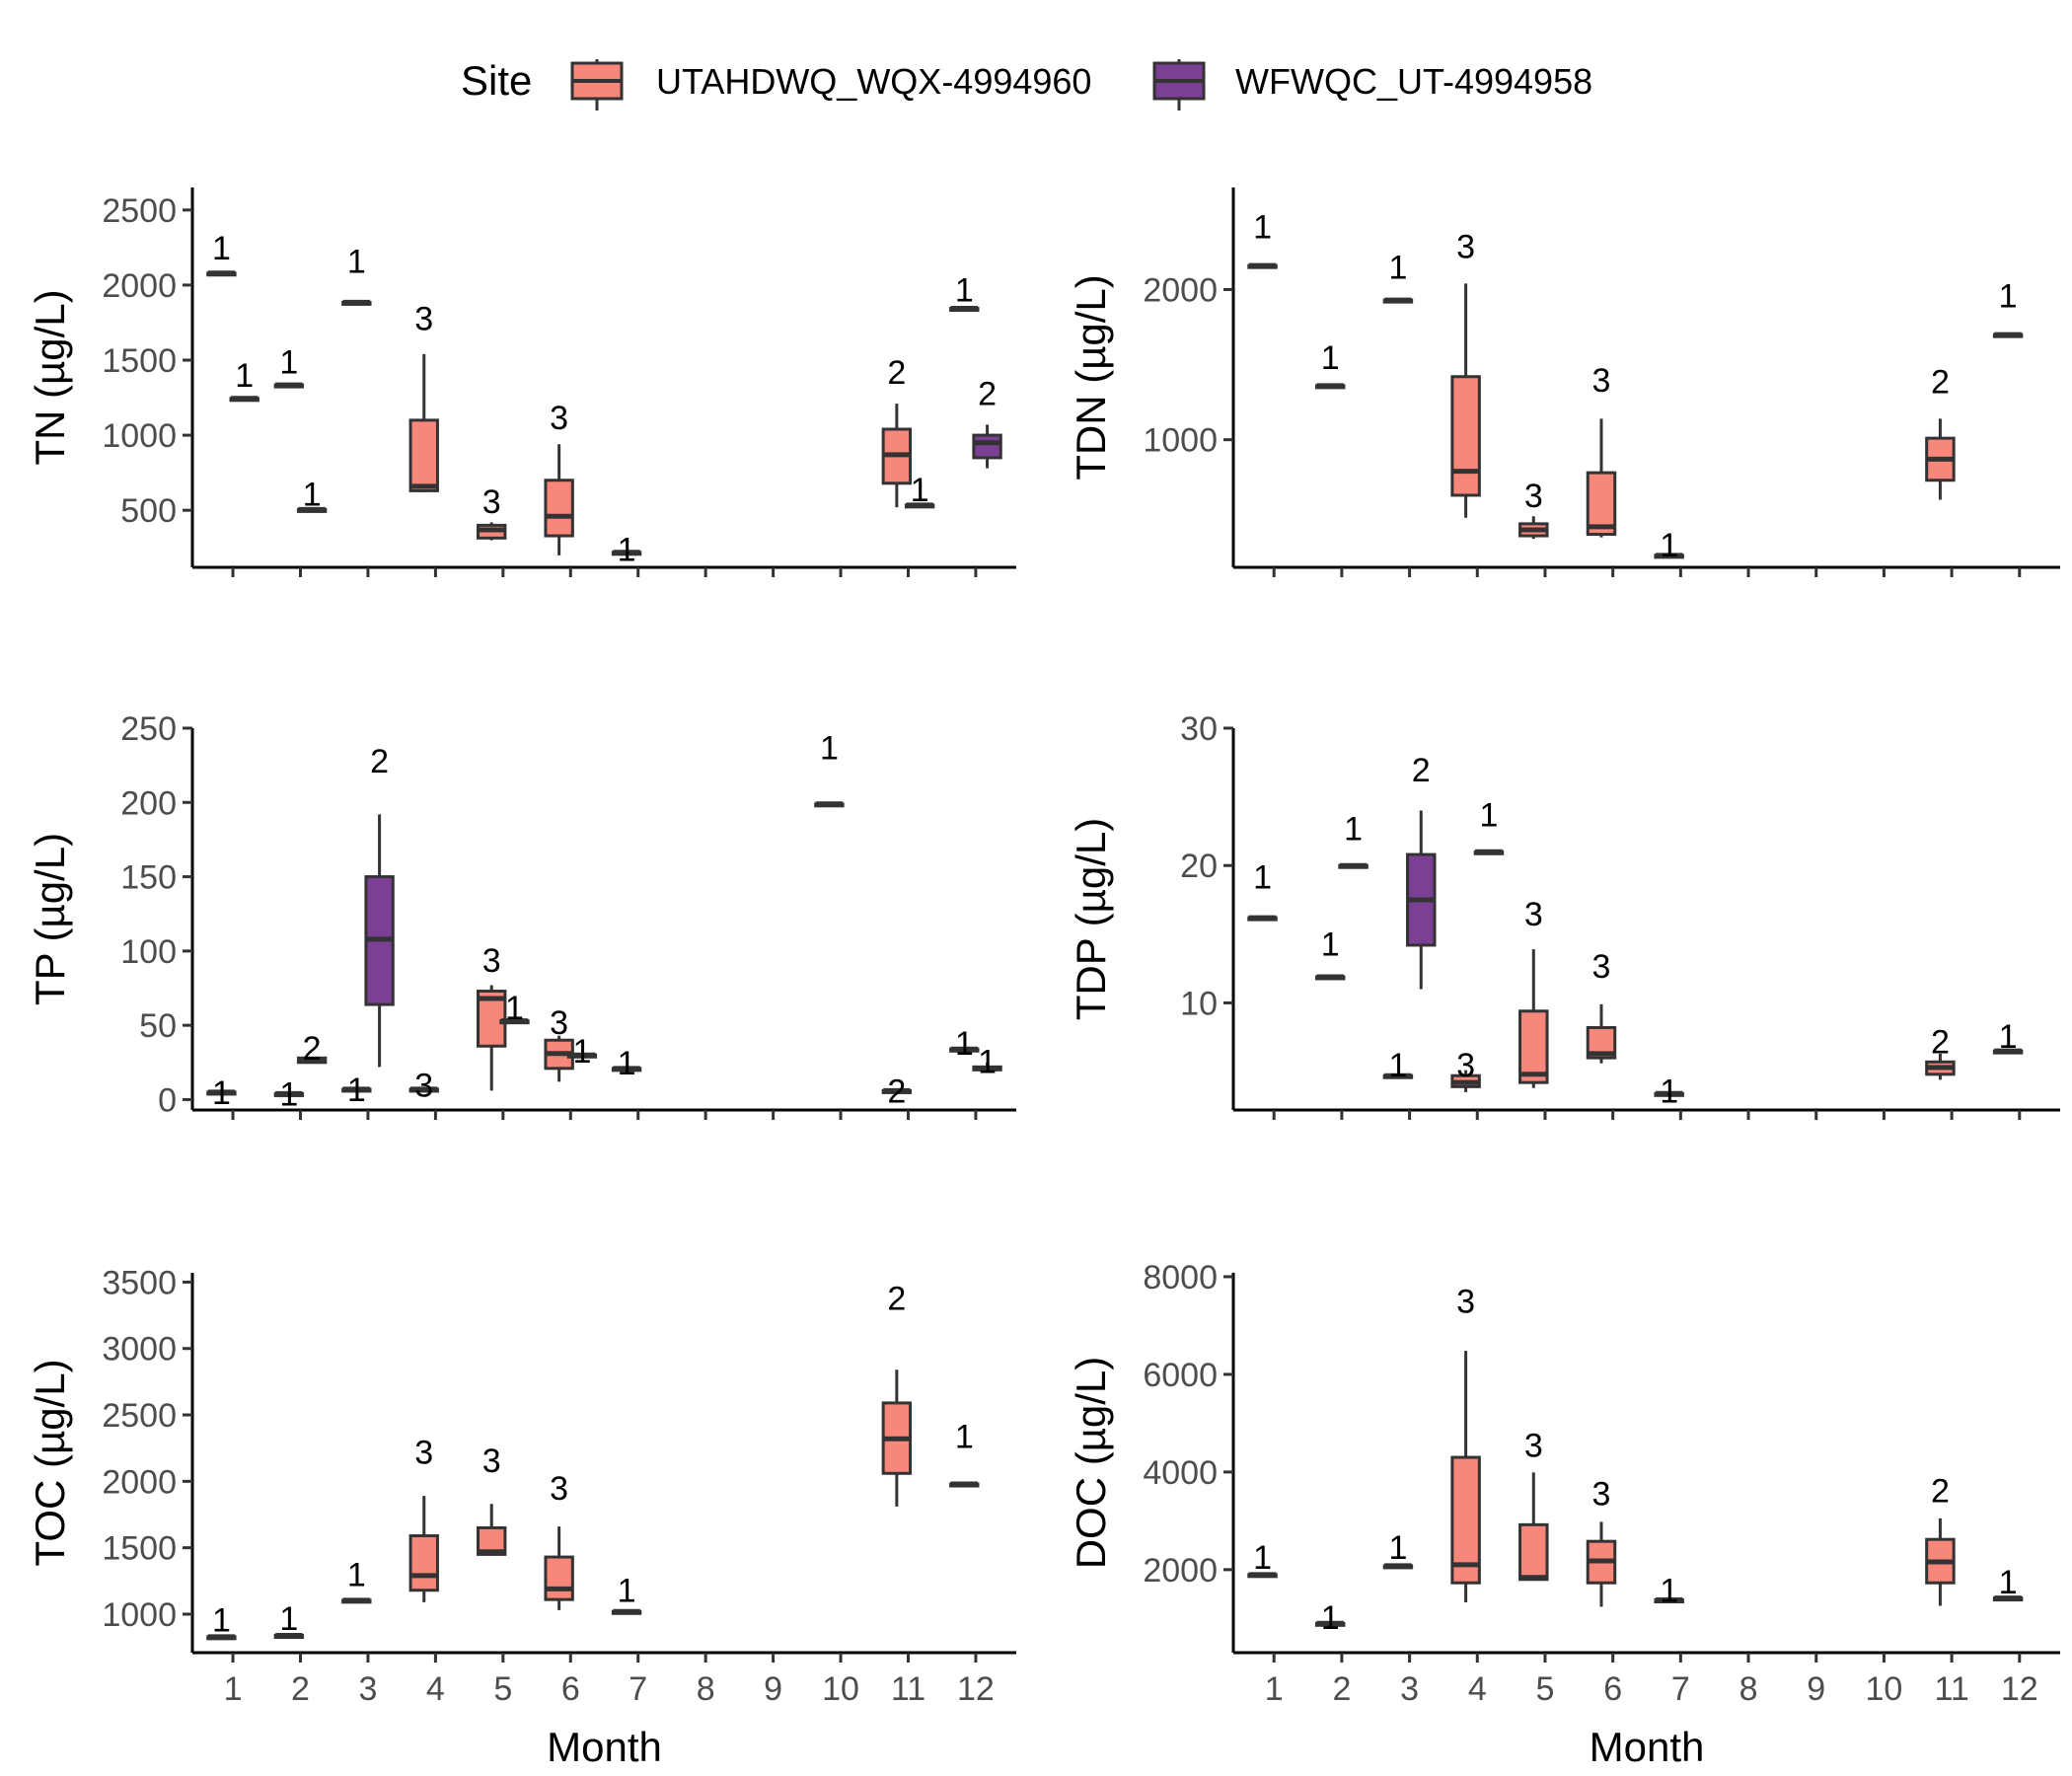  I want to click on y-tick-label: 1500, so click(140, 1549).